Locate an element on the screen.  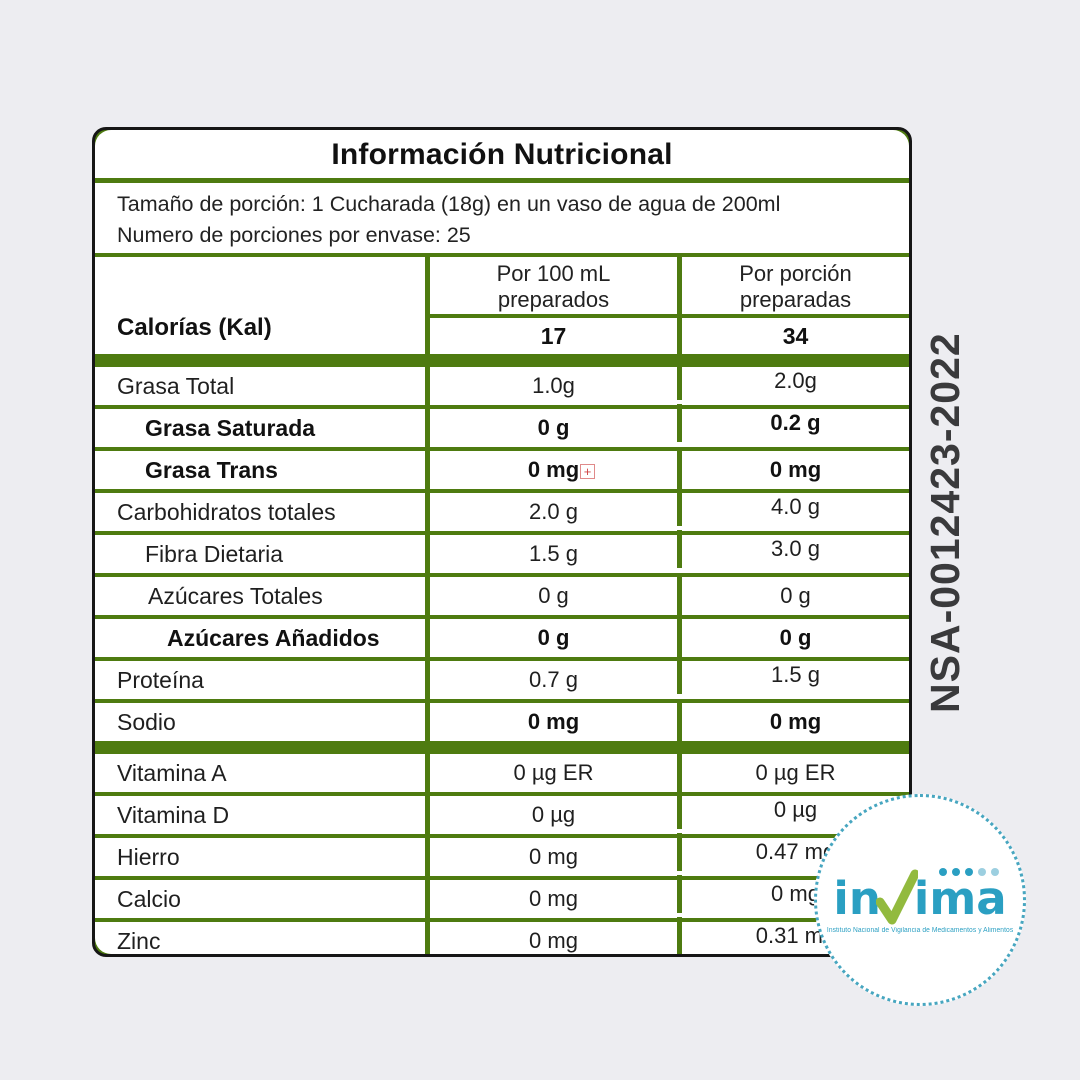
nutrient-row: Carbohidratos totales 2.0 g 4.0 g is located at coordinates (502, 509).